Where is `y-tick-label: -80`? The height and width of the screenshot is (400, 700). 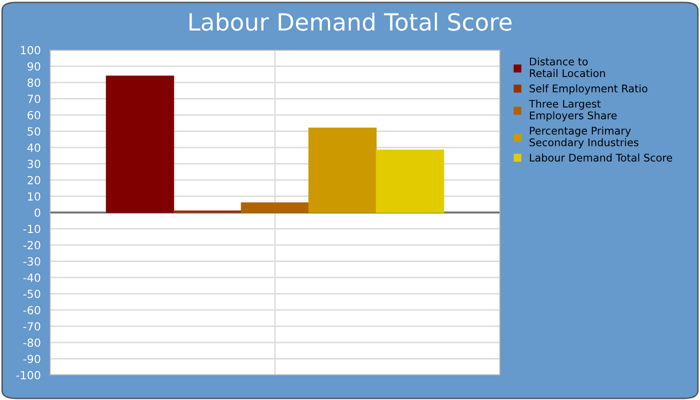 y-tick-label: -80 is located at coordinates (31, 342).